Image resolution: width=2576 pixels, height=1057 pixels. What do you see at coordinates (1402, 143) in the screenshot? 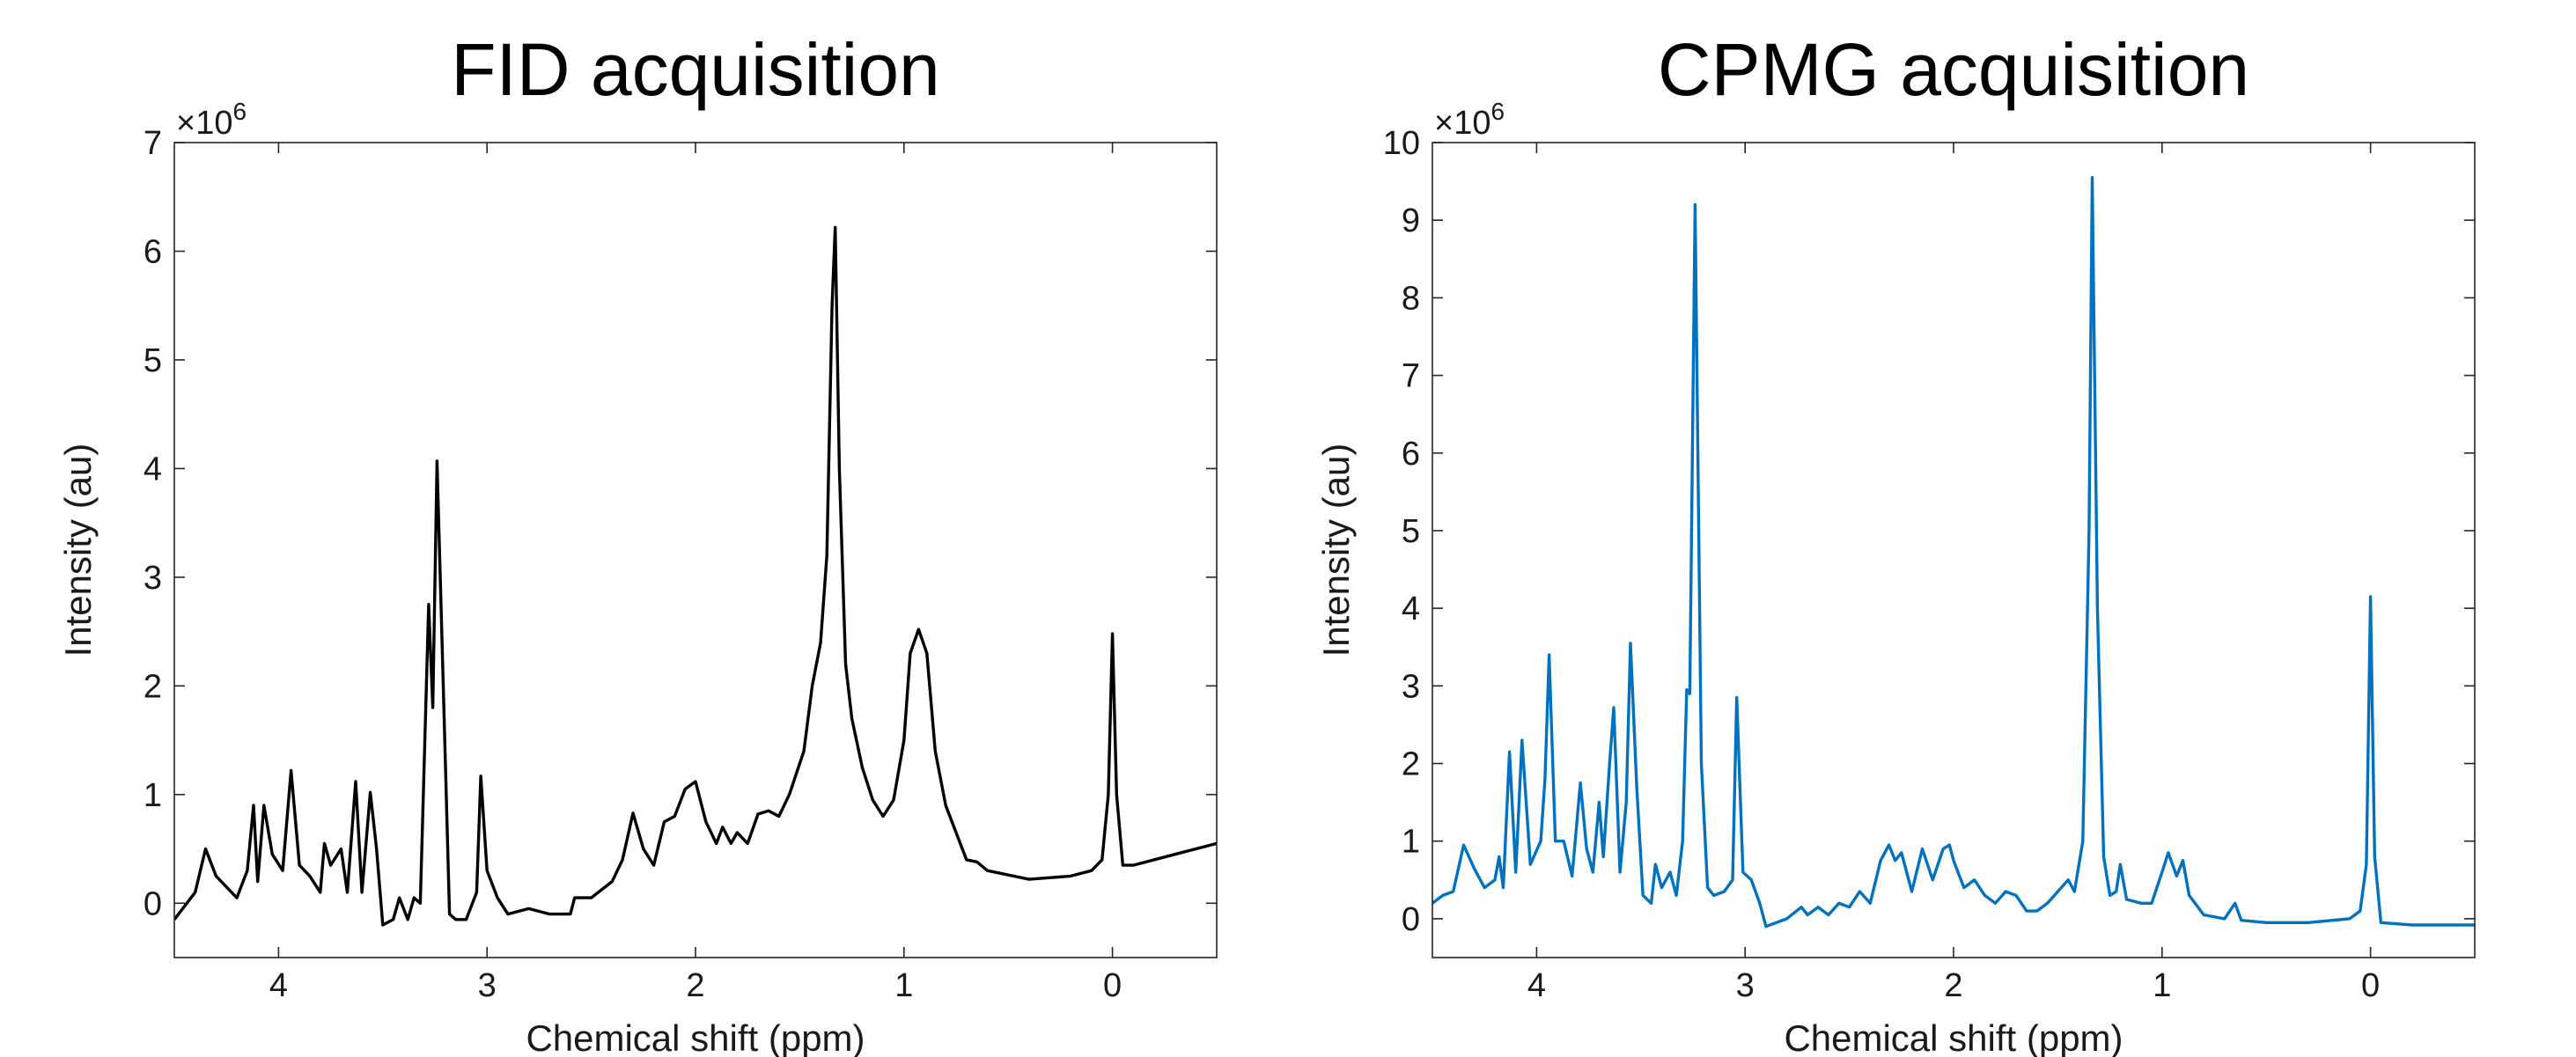
I see `y-tick-label: 10` at bounding box center [1402, 143].